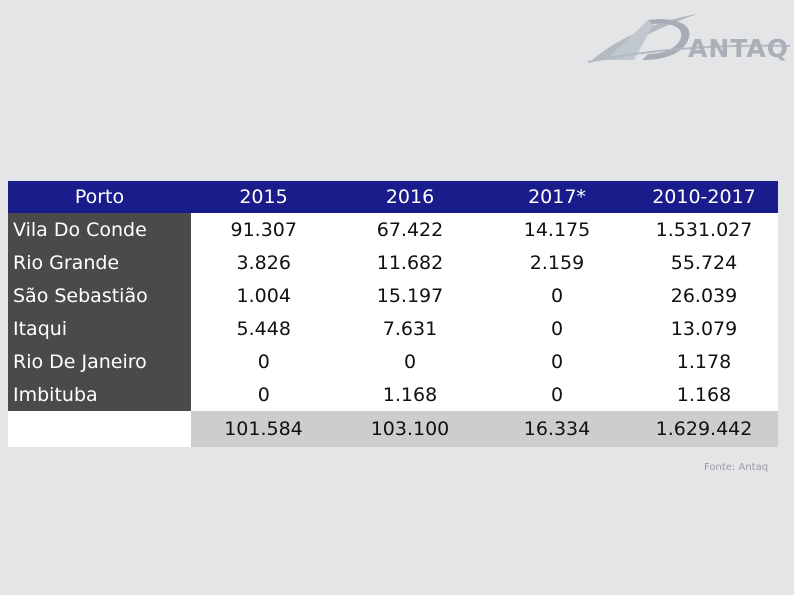 This screenshot has width=794, height=595. What do you see at coordinates (100, 328) in the screenshot?
I see `port-name: Itaqui` at bounding box center [100, 328].